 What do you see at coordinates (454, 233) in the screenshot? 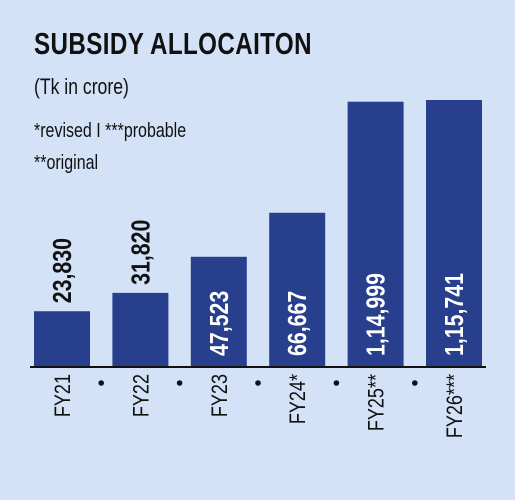
I see `bar-fy26` at bounding box center [454, 233].